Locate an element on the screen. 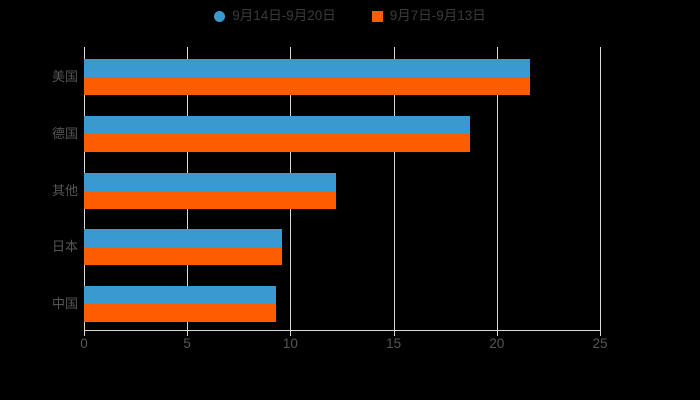 Image resolution: width=700 pixels, height=400 pixels. legend-label-series-1: 9月7日-9月13日 is located at coordinates (437, 16).